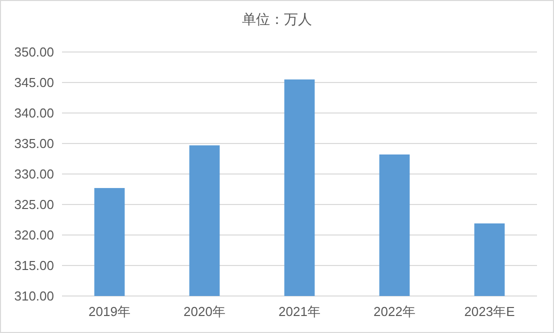 This screenshot has width=554, height=333. Describe the element at coordinates (109, 311) in the screenshot. I see `x-tick-label: 2019年` at that location.